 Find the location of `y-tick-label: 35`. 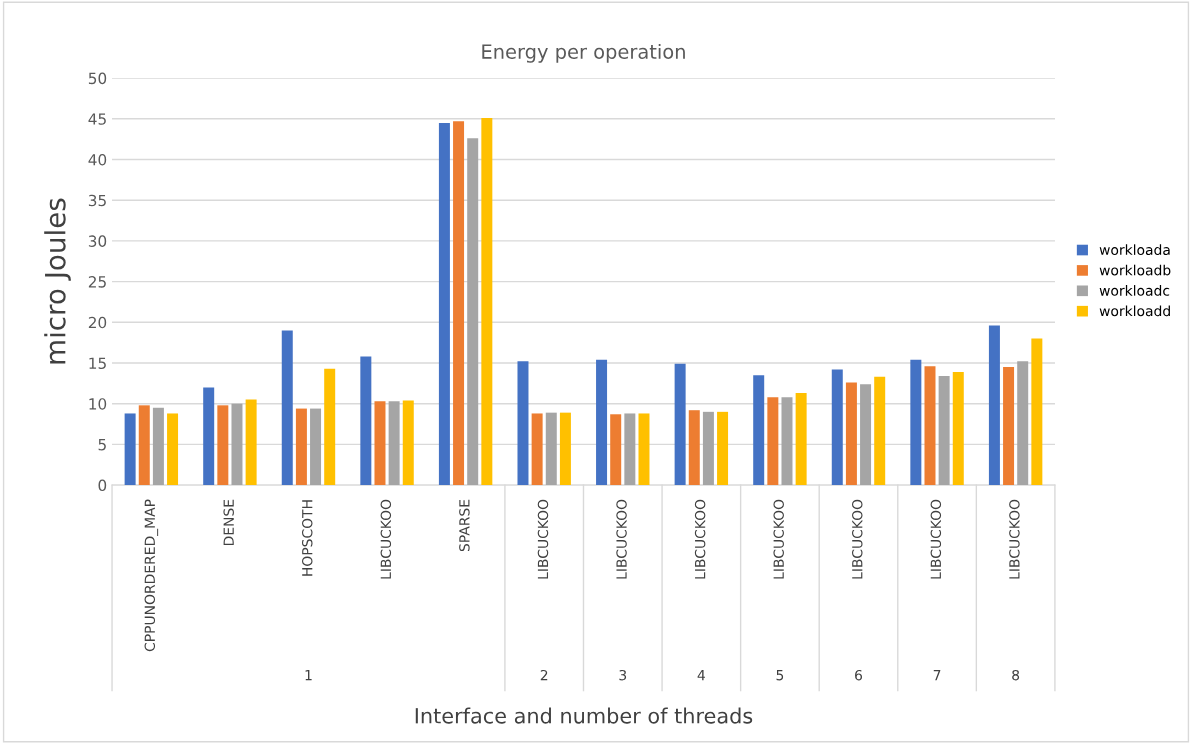

y-tick-label: 35 is located at coordinates (97, 200).